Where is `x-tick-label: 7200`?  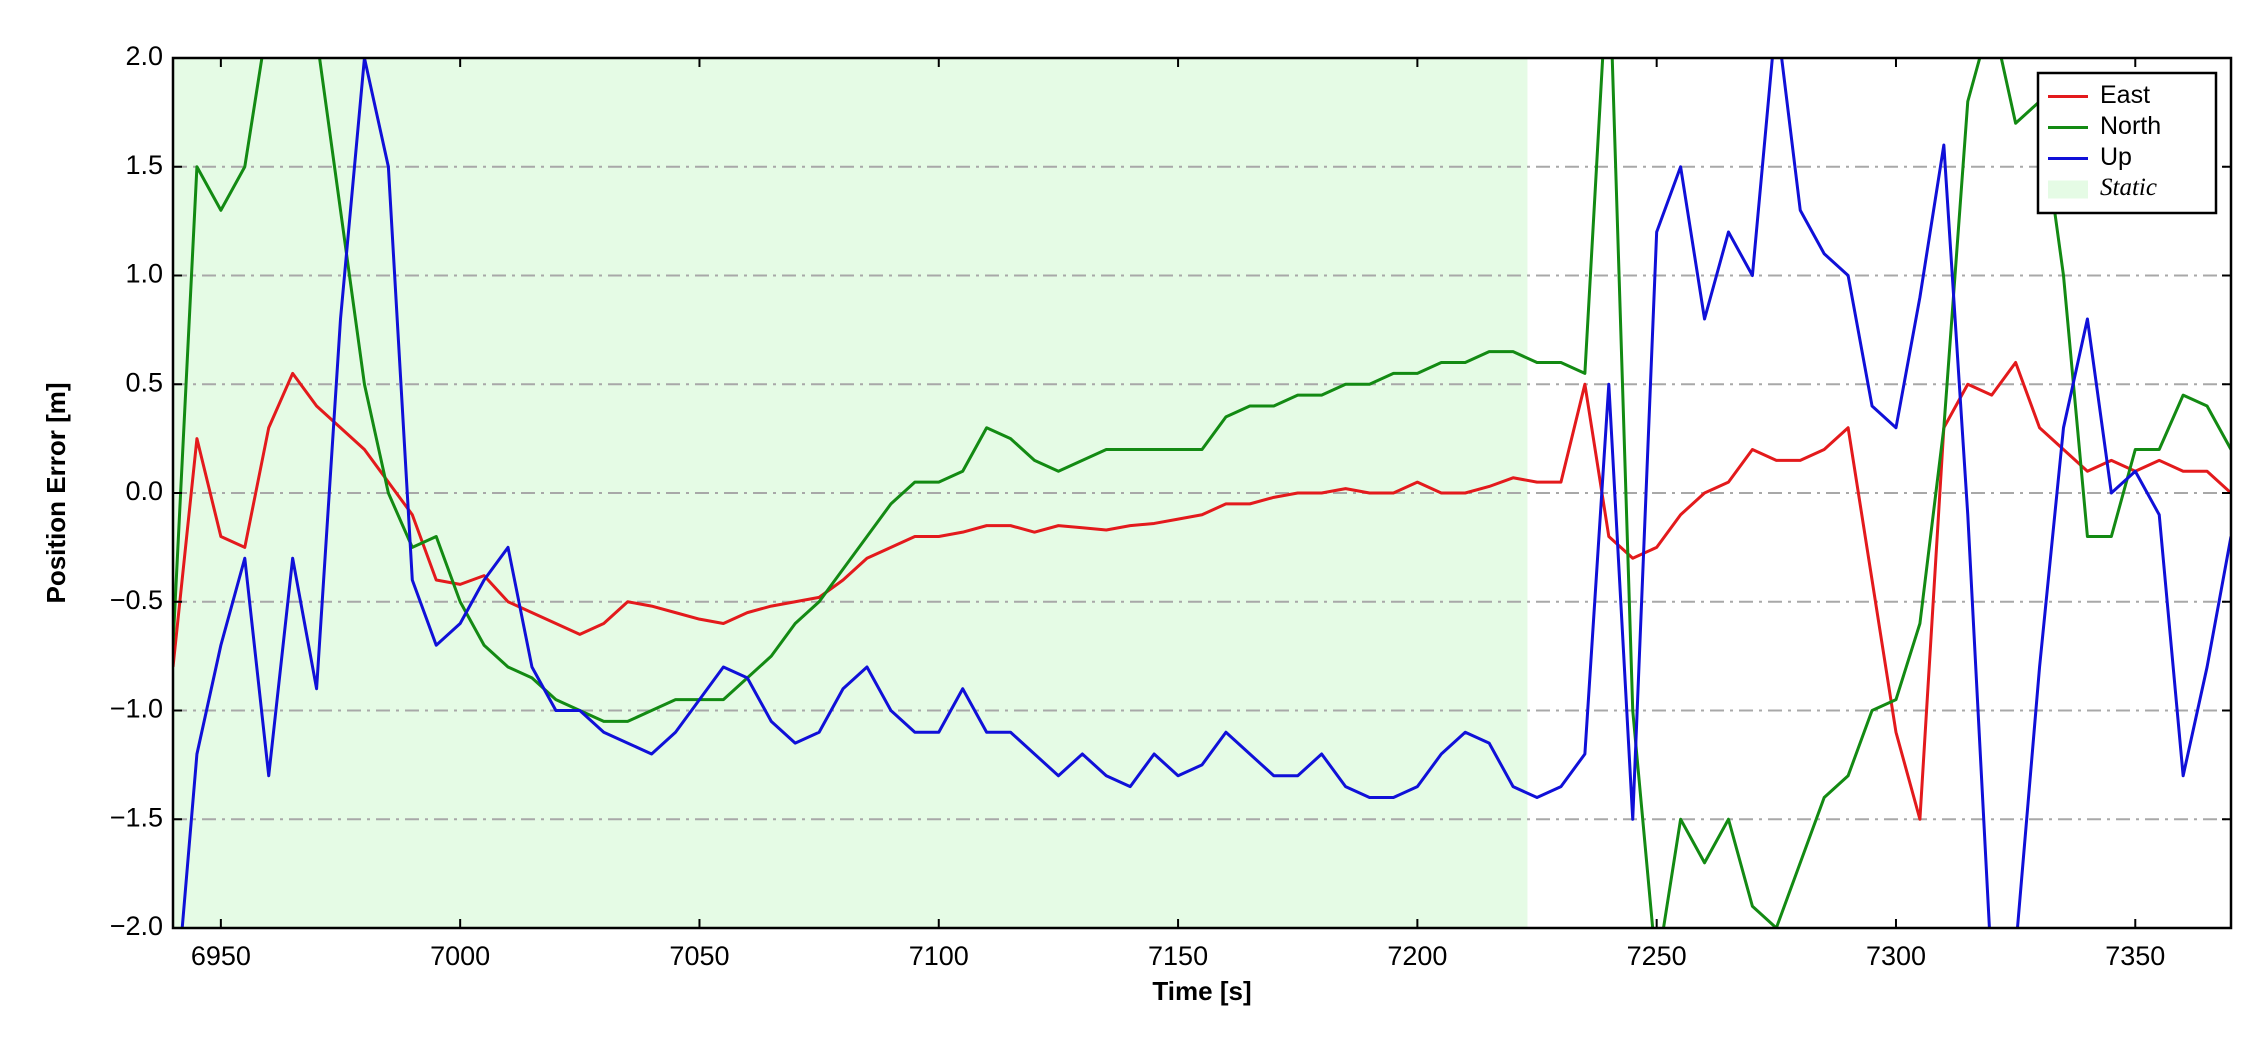 x-tick-label: 7200 is located at coordinates (1417, 956).